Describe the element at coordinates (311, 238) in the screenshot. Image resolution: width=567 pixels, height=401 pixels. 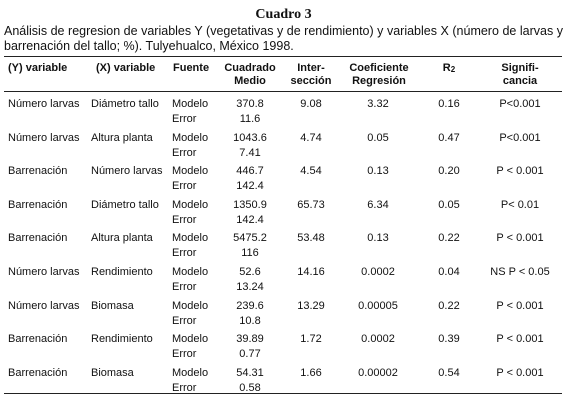
I see `cell-interseccion: 53.48` at that location.